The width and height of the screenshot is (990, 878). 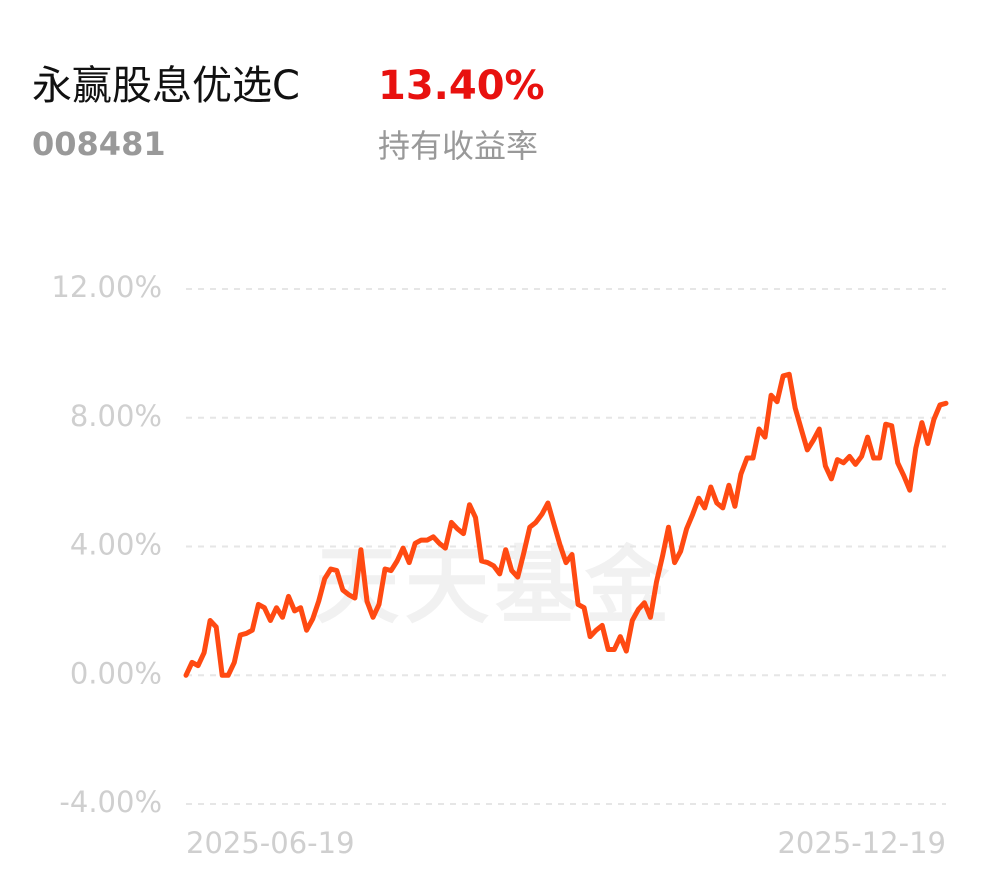 I want to click on watermark: 天天基金, so click(x=495, y=586).